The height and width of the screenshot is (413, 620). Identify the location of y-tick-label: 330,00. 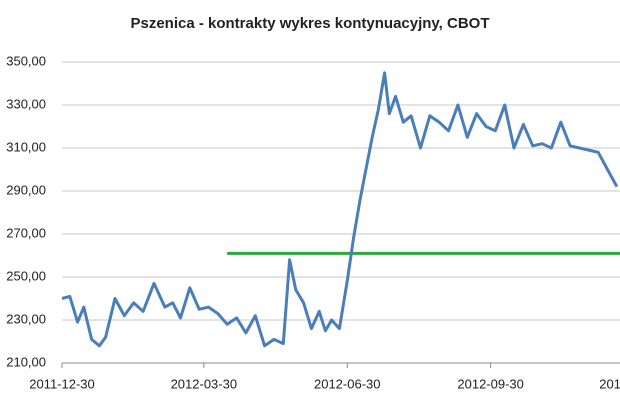
(26, 103).